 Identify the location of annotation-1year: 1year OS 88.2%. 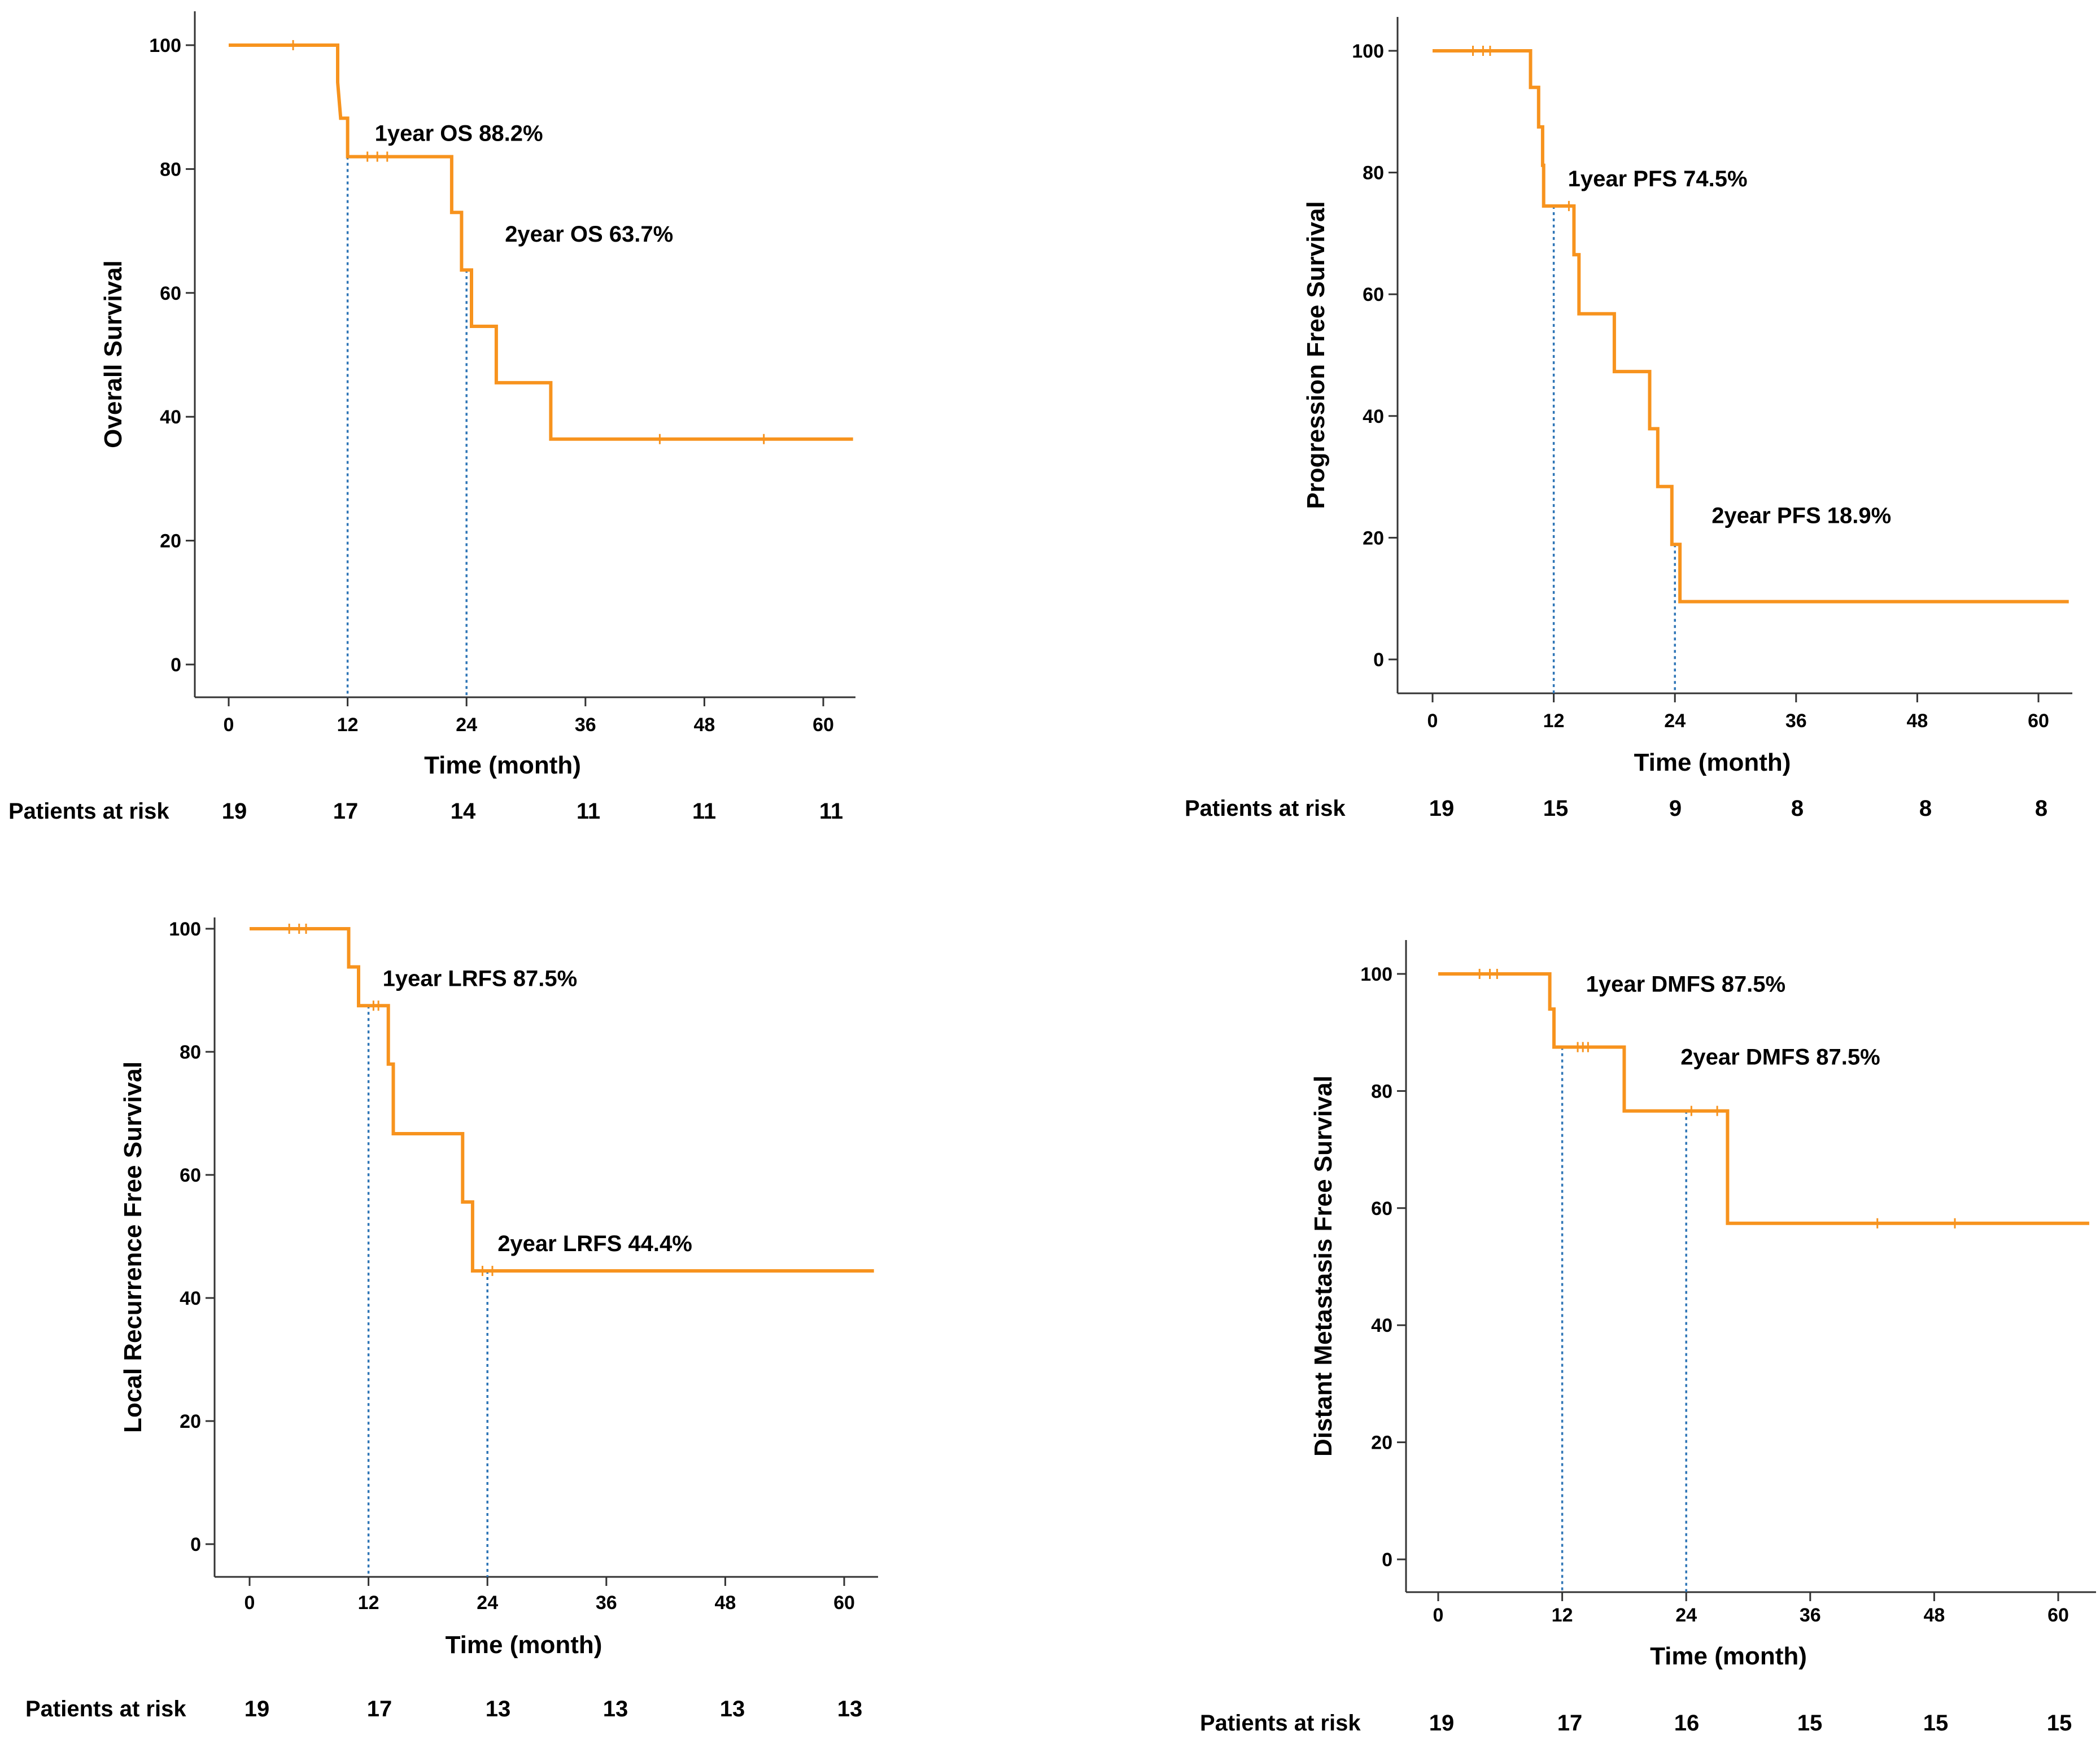
(459, 133).